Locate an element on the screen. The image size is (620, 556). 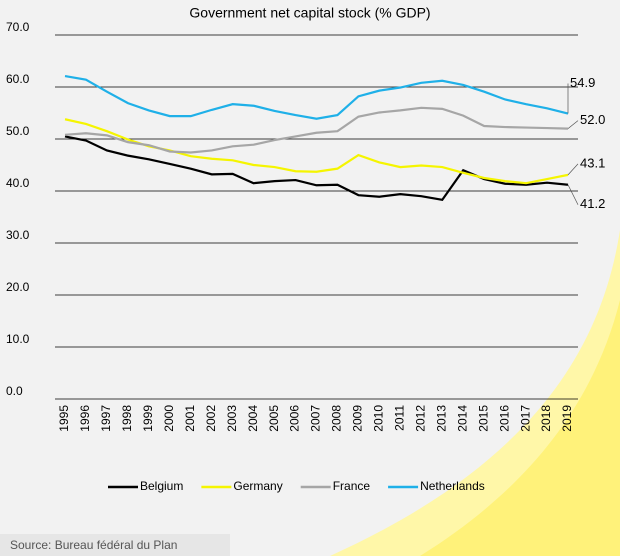
x-tick-label: 2007 is located at coordinates (316, 418).